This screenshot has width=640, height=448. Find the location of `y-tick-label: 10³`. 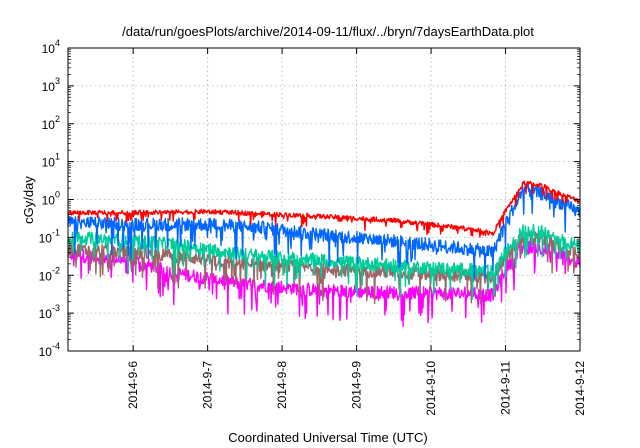

y-tick-label: 10³ is located at coordinates (51, 85).